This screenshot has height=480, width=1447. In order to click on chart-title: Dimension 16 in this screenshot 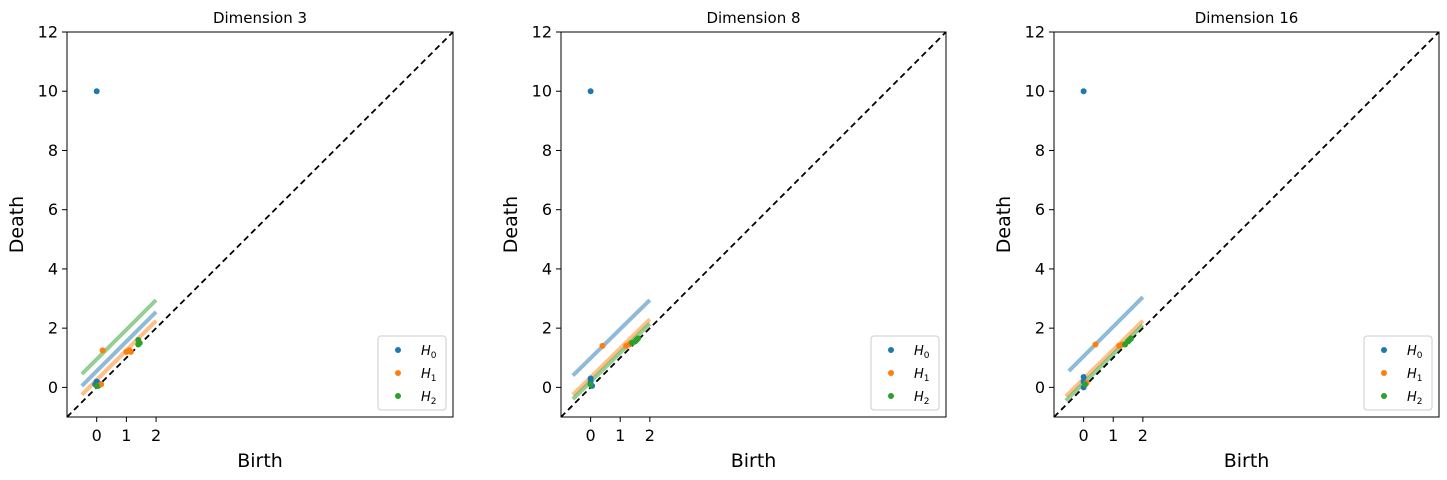, I will do `click(1247, 18)`.